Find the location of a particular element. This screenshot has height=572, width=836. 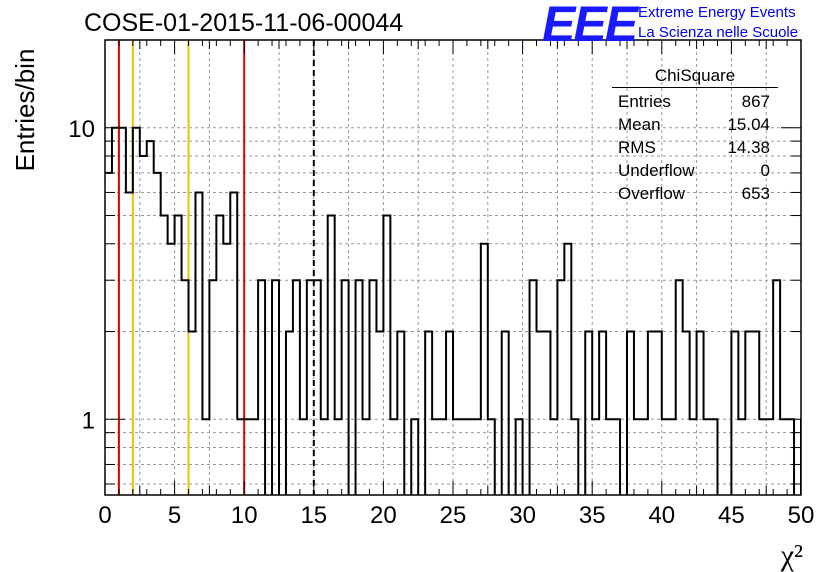

x-tick-label: 40 is located at coordinates (661, 515).